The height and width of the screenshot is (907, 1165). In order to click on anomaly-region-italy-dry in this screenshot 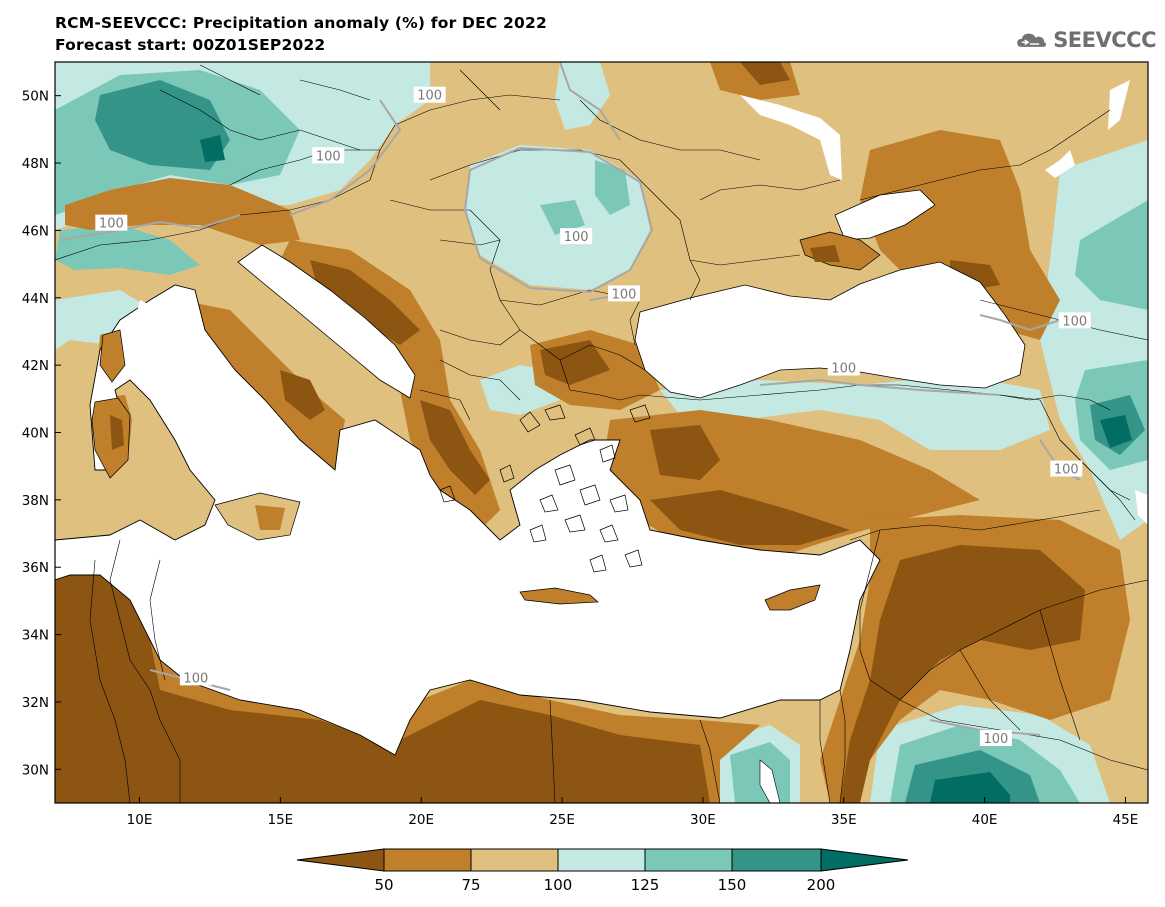, I will do `click(262, 385)`.